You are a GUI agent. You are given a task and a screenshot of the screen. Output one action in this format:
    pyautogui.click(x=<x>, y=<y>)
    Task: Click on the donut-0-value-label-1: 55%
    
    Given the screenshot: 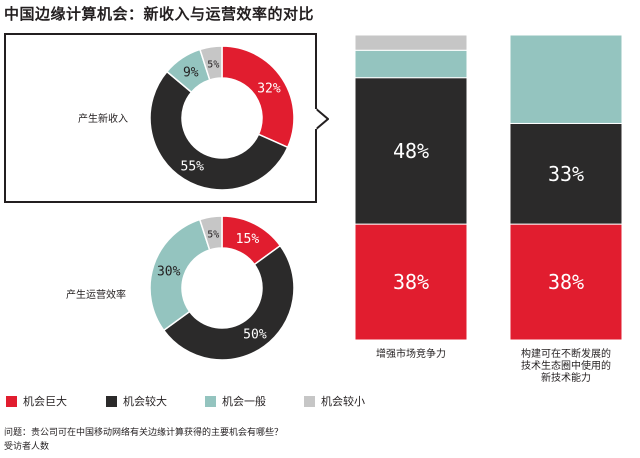 What is the action you would take?
    pyautogui.click(x=193, y=166)
    